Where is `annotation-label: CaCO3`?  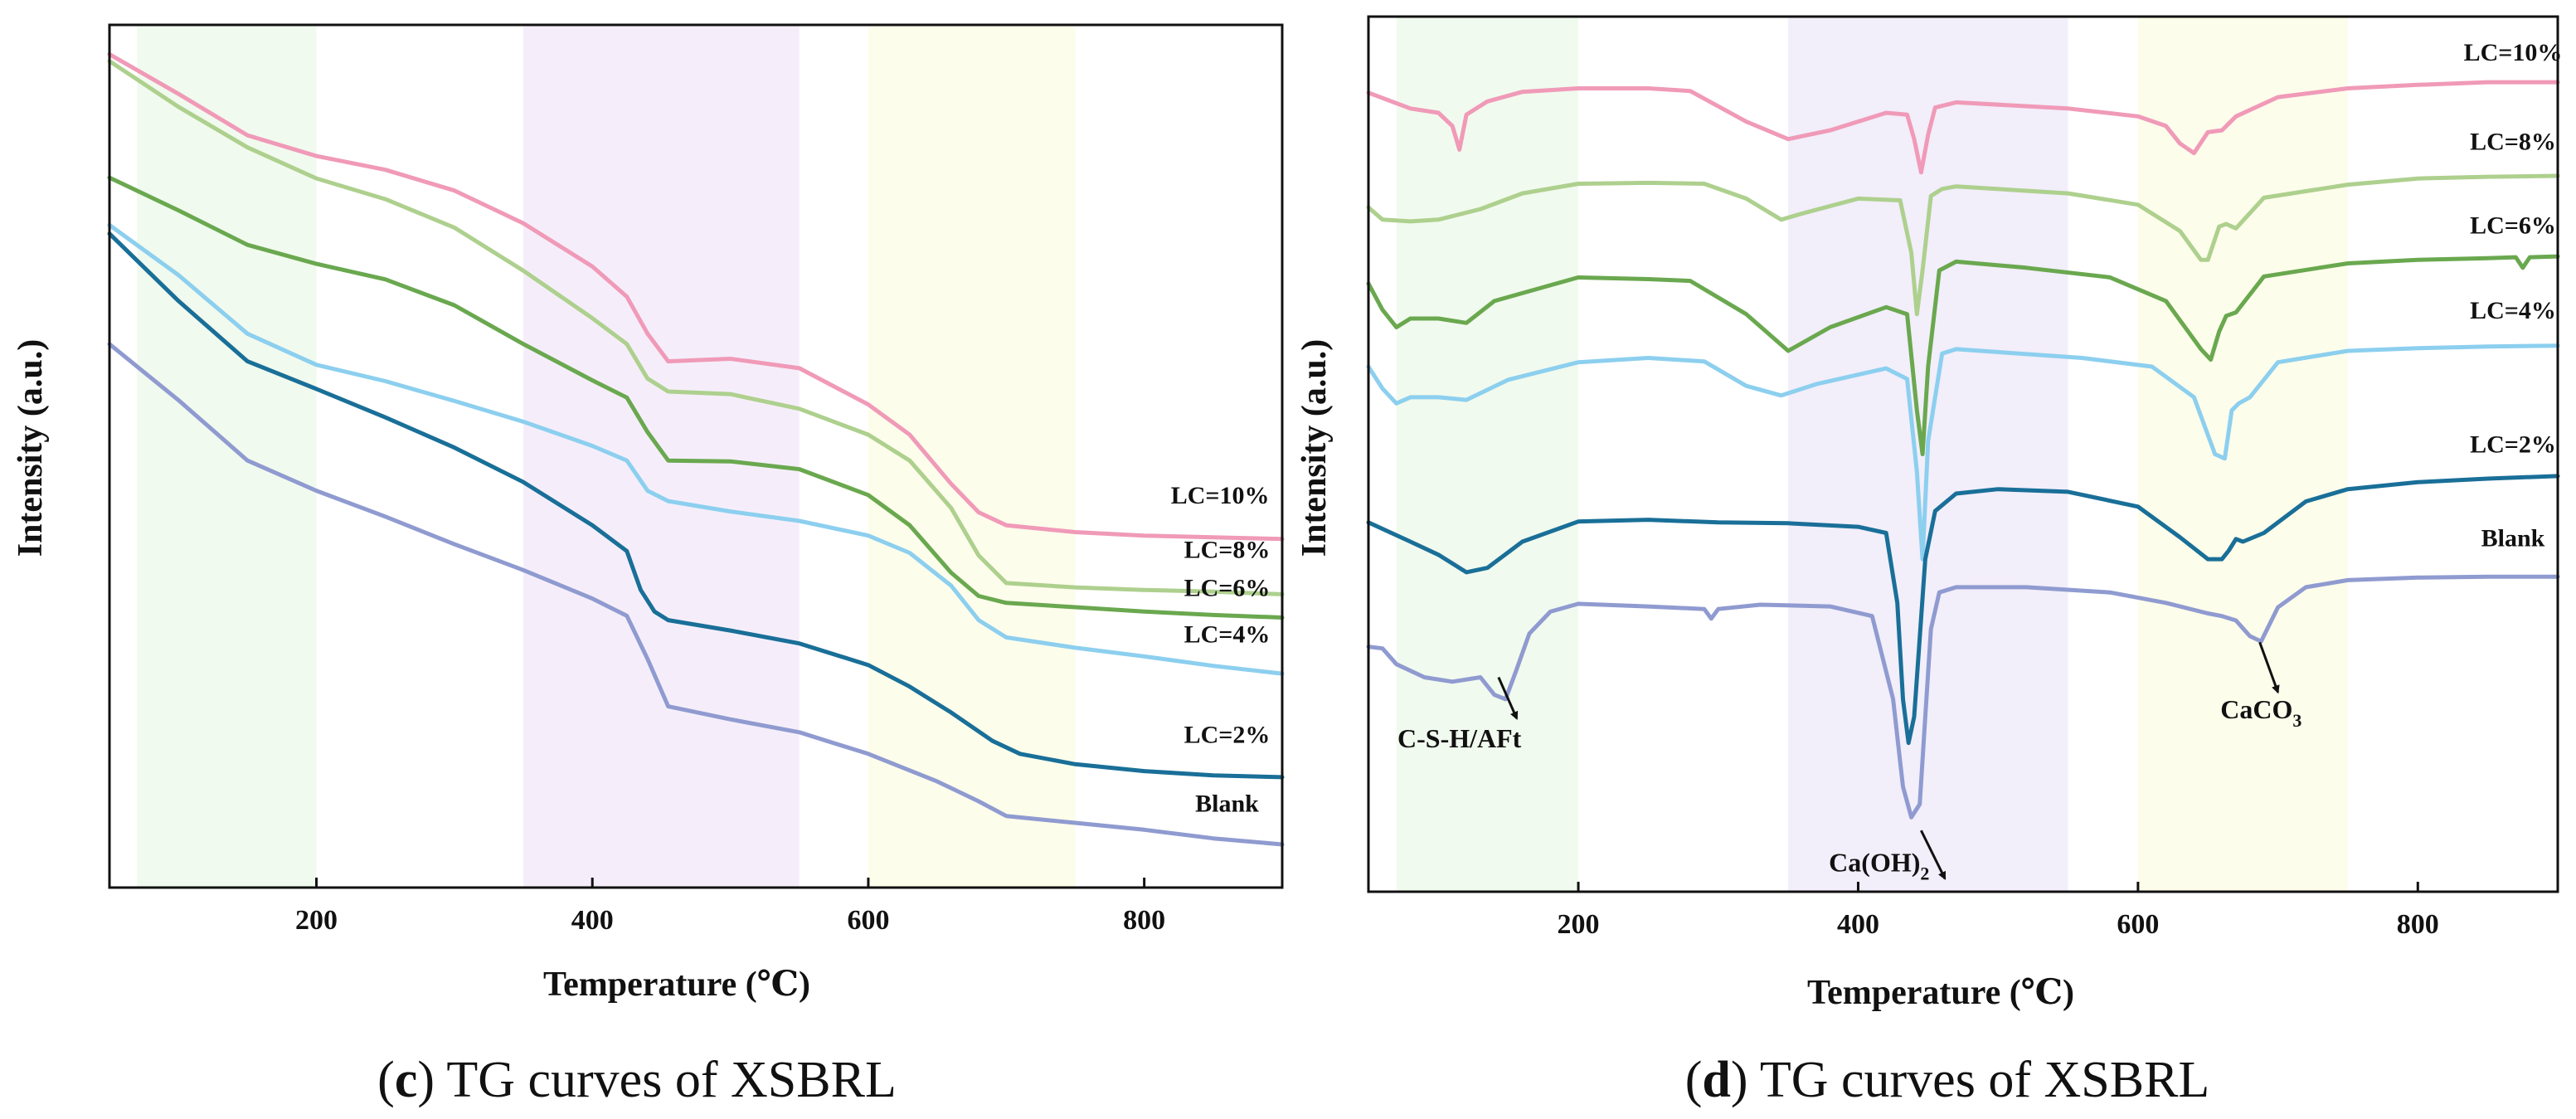
annotation-label: CaCO3 is located at coordinates (2261, 712).